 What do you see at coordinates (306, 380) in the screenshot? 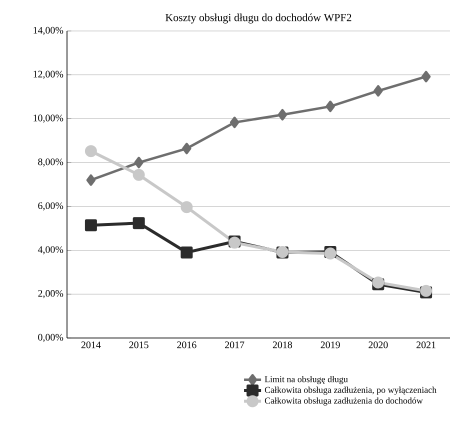
I see `legend-label: Limit na obsługę długu` at bounding box center [306, 380].